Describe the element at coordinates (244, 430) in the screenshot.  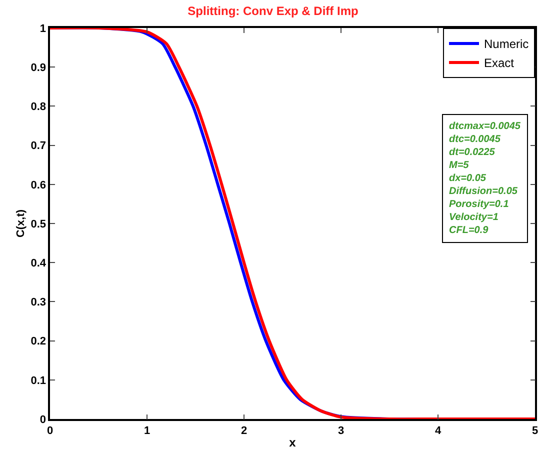
I see `x-tick-label: 2` at that location.